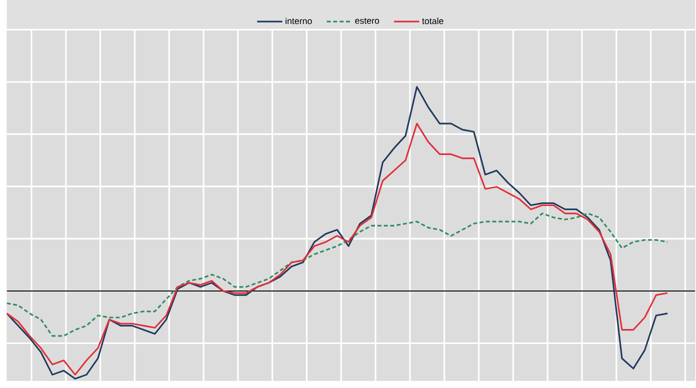 The width and height of the screenshot is (696, 388). What do you see at coordinates (299, 21) in the screenshot?
I see `legend-label: interno` at bounding box center [299, 21].